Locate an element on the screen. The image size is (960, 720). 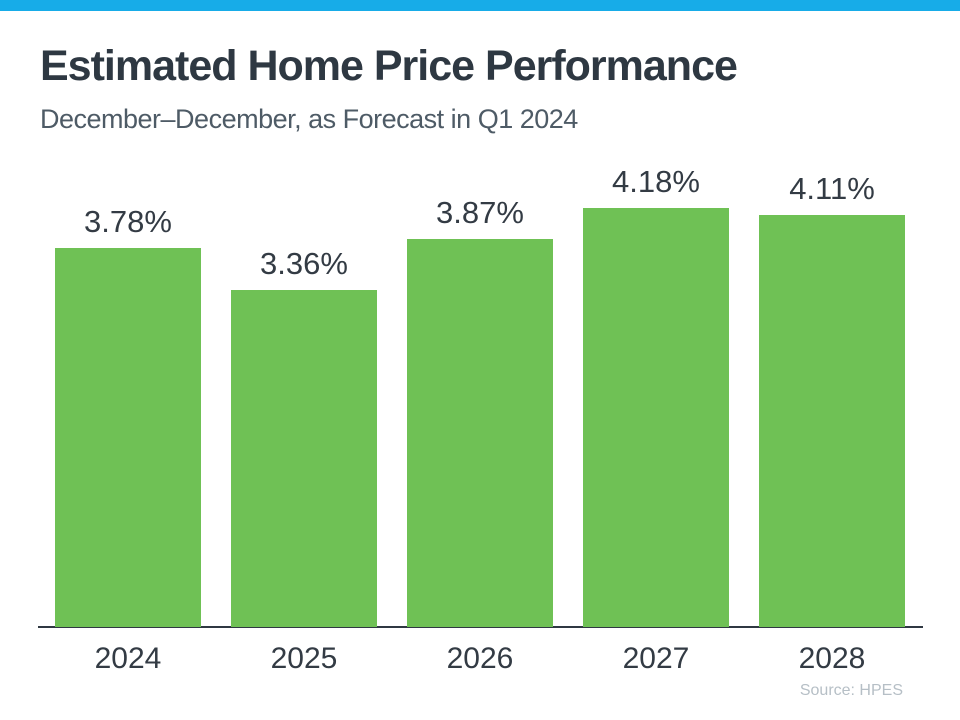
bar-value-label: 4.18% is located at coordinates (656, 181).